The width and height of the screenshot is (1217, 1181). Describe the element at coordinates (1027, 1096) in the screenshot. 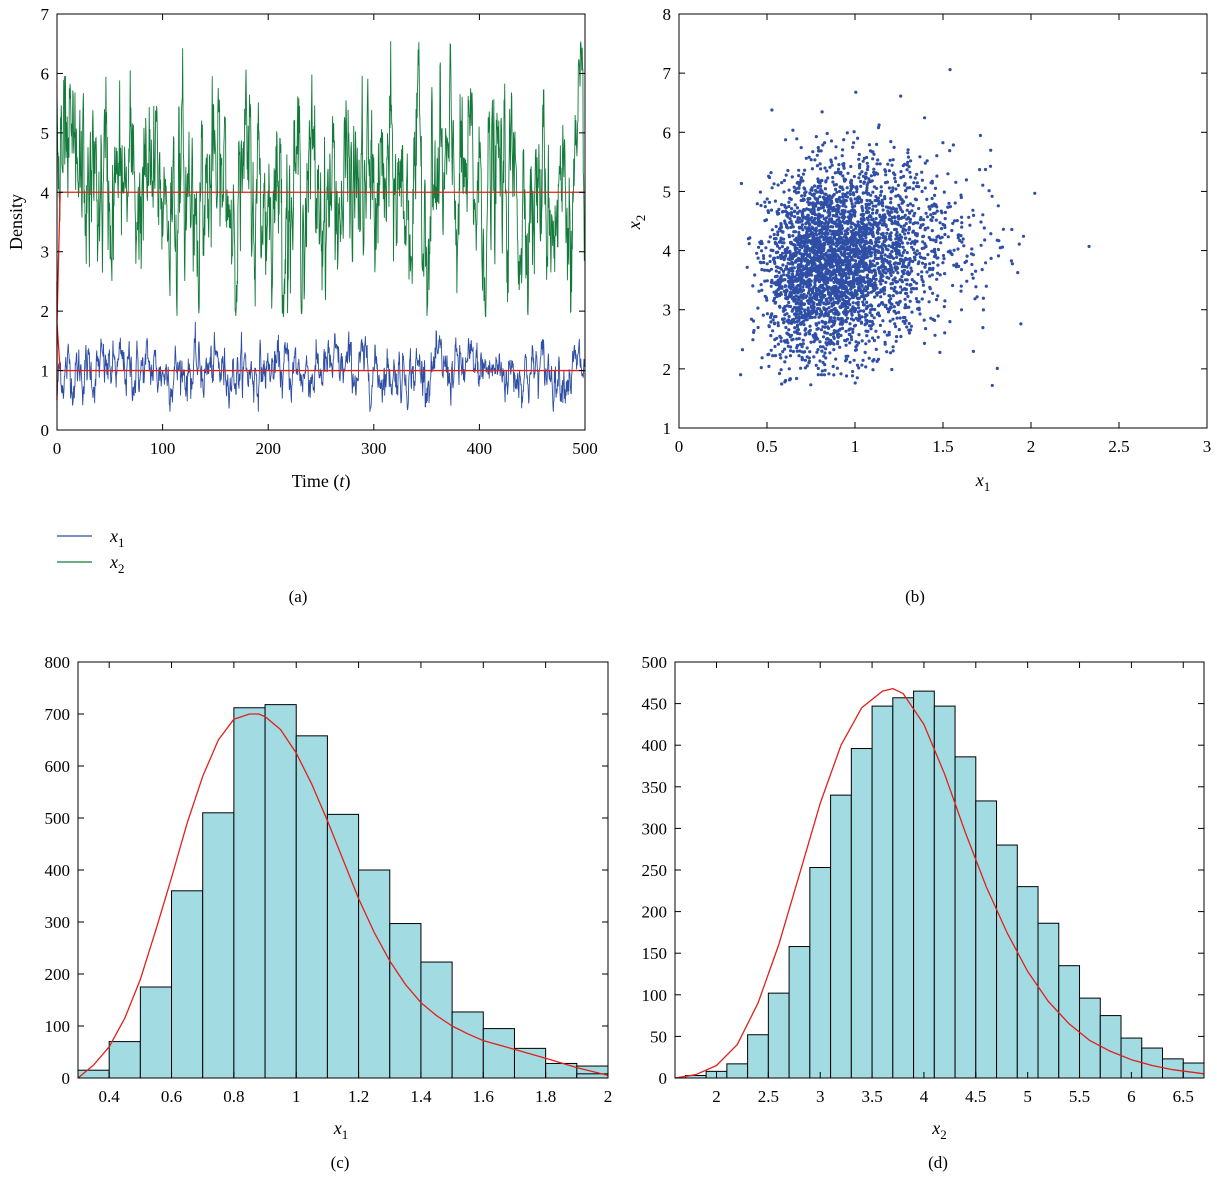

I see `panel-d-x-tick-label: 5` at that location.